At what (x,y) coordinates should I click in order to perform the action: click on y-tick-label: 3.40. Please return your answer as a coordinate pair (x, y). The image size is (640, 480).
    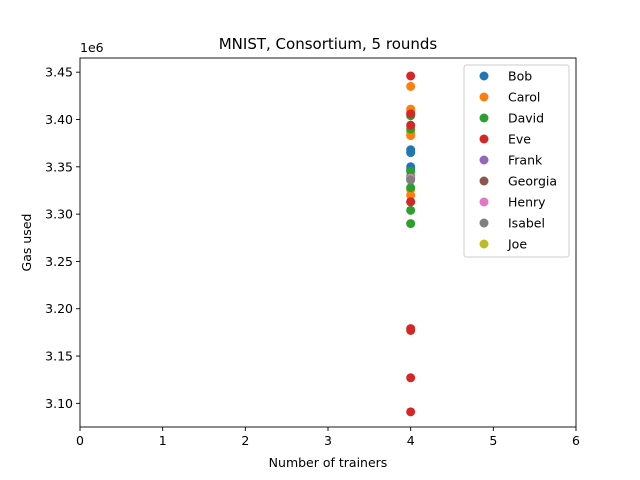
    Looking at the image, I should click on (59, 119).